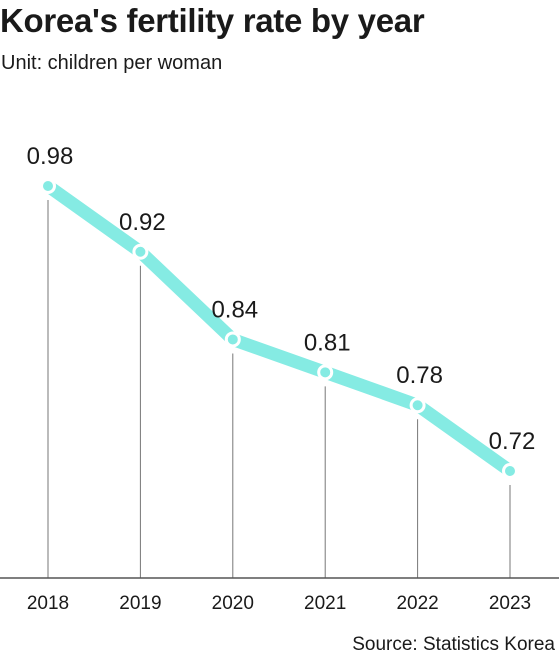 This screenshot has width=559, height=664. What do you see at coordinates (142, 222) in the screenshot?
I see `data-label: 0.92` at bounding box center [142, 222].